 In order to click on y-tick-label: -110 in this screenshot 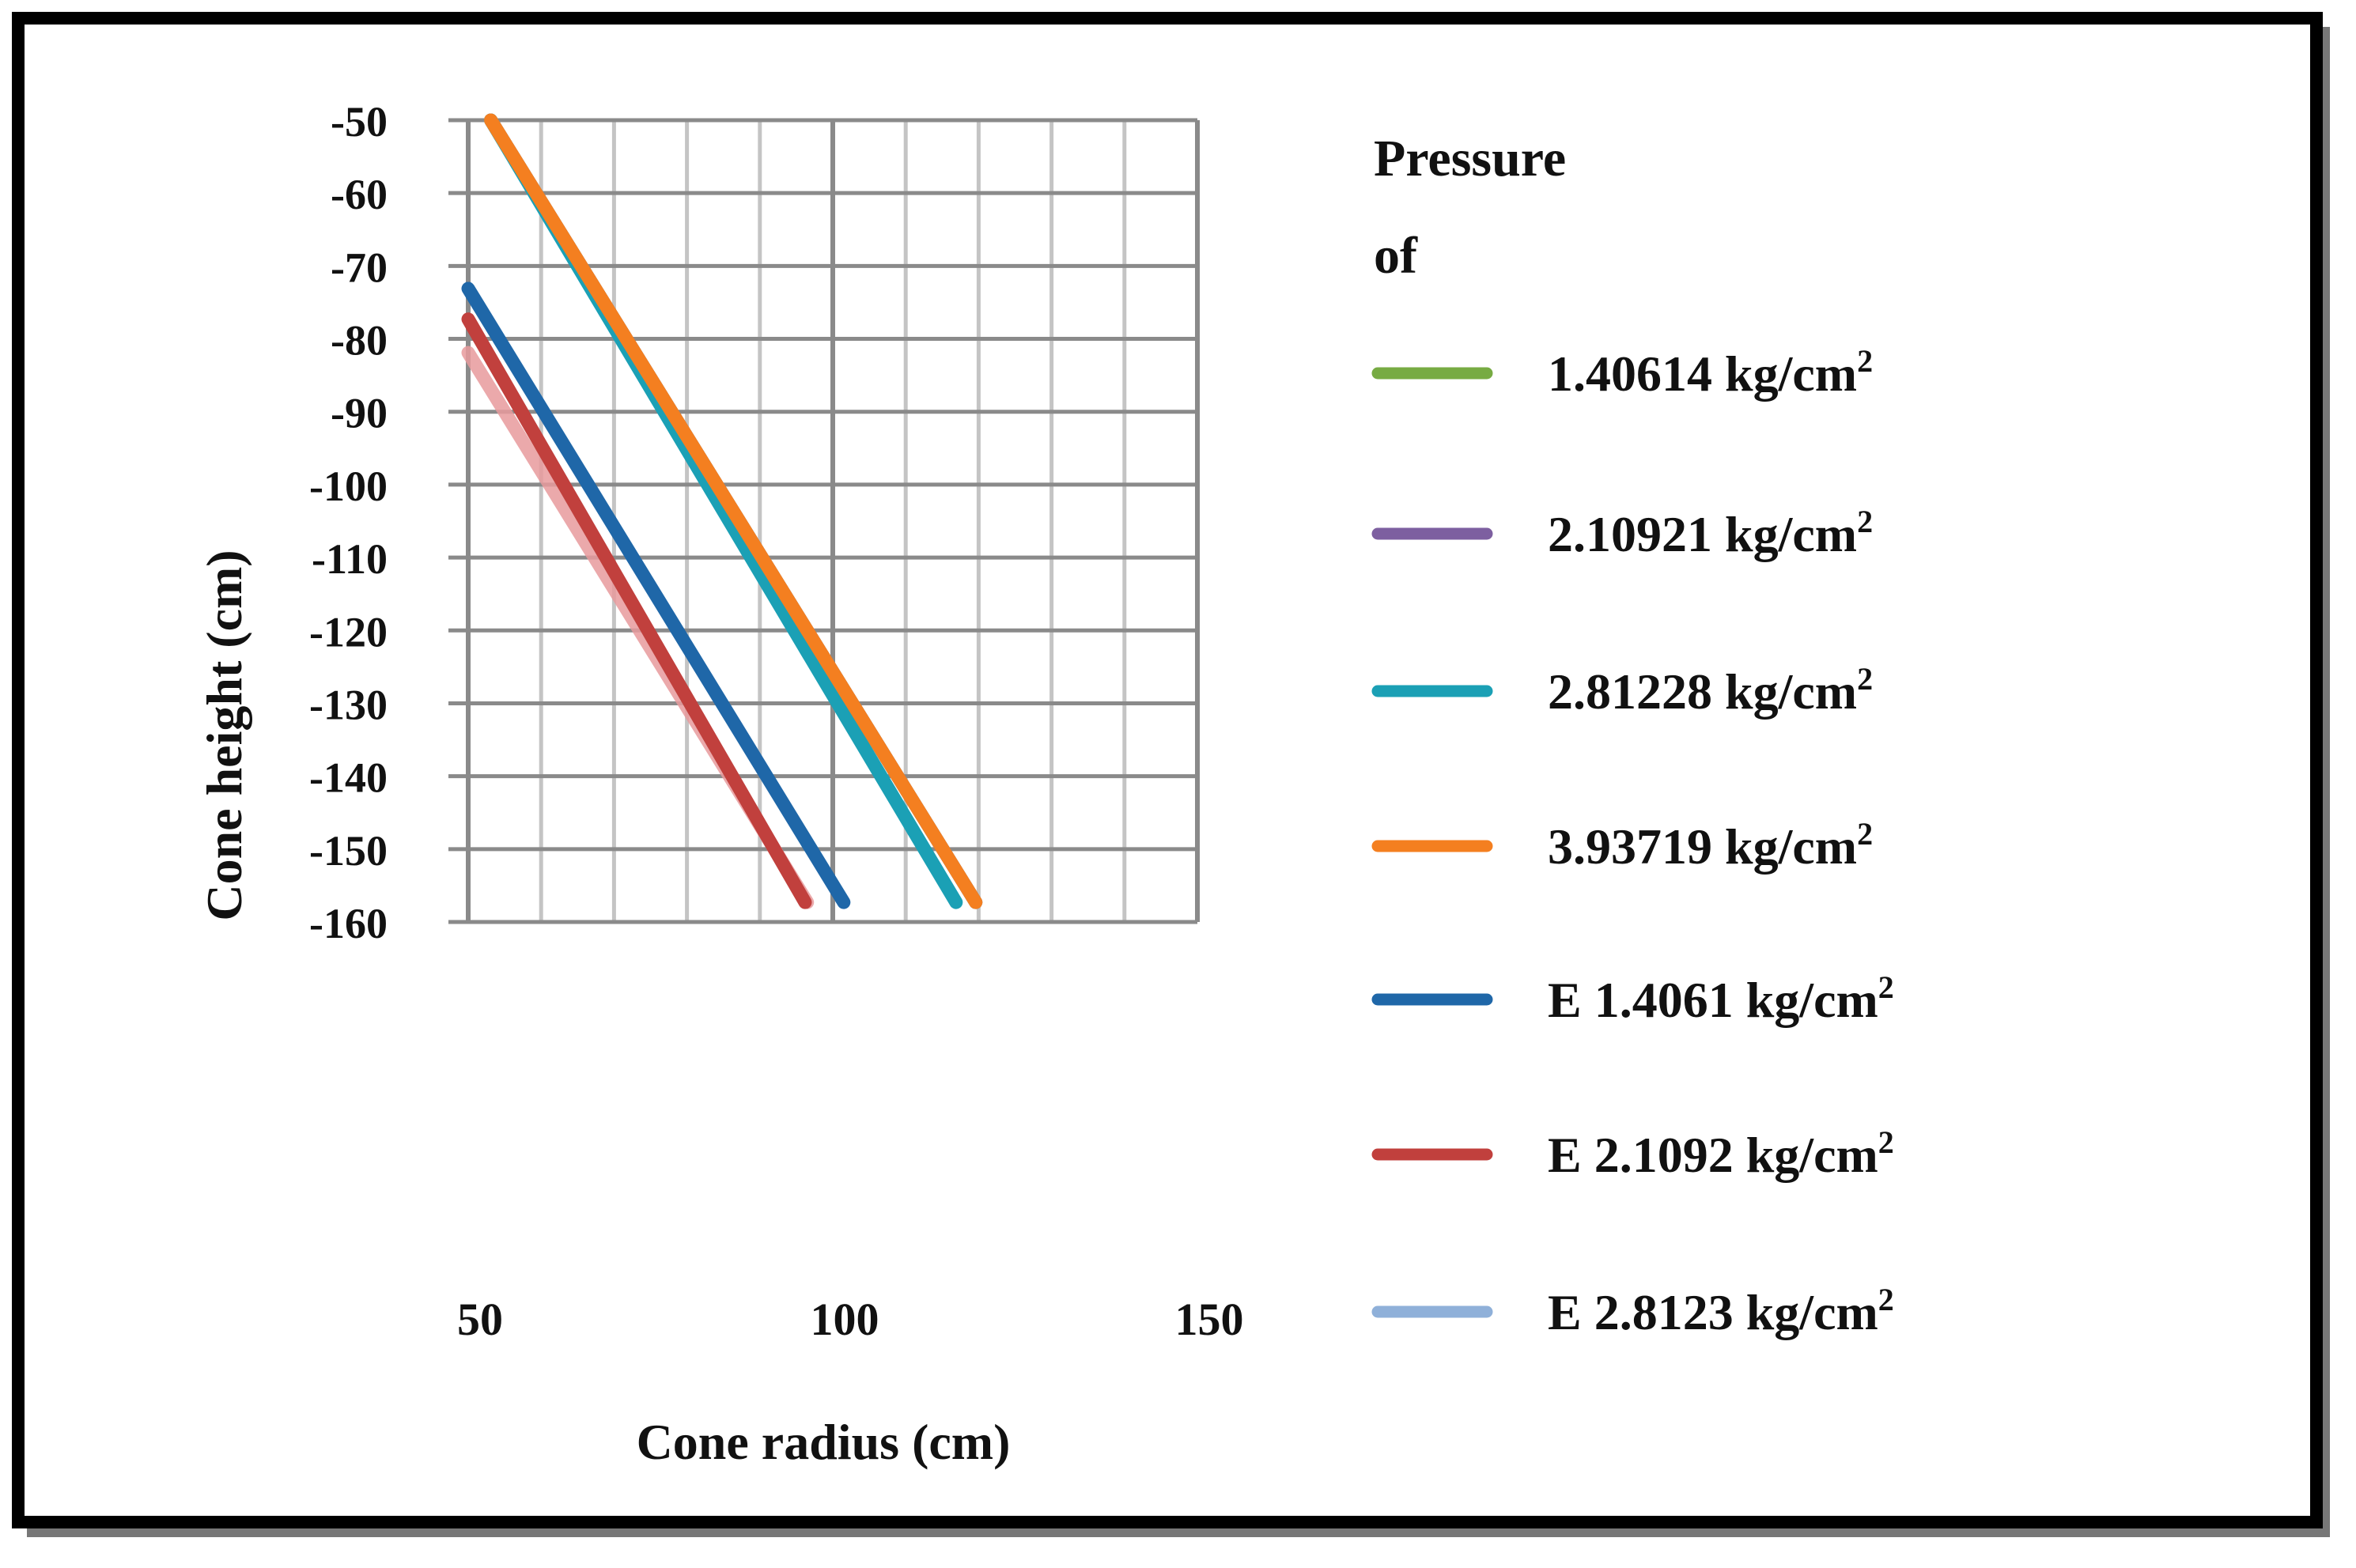, I will do `click(350, 559)`.